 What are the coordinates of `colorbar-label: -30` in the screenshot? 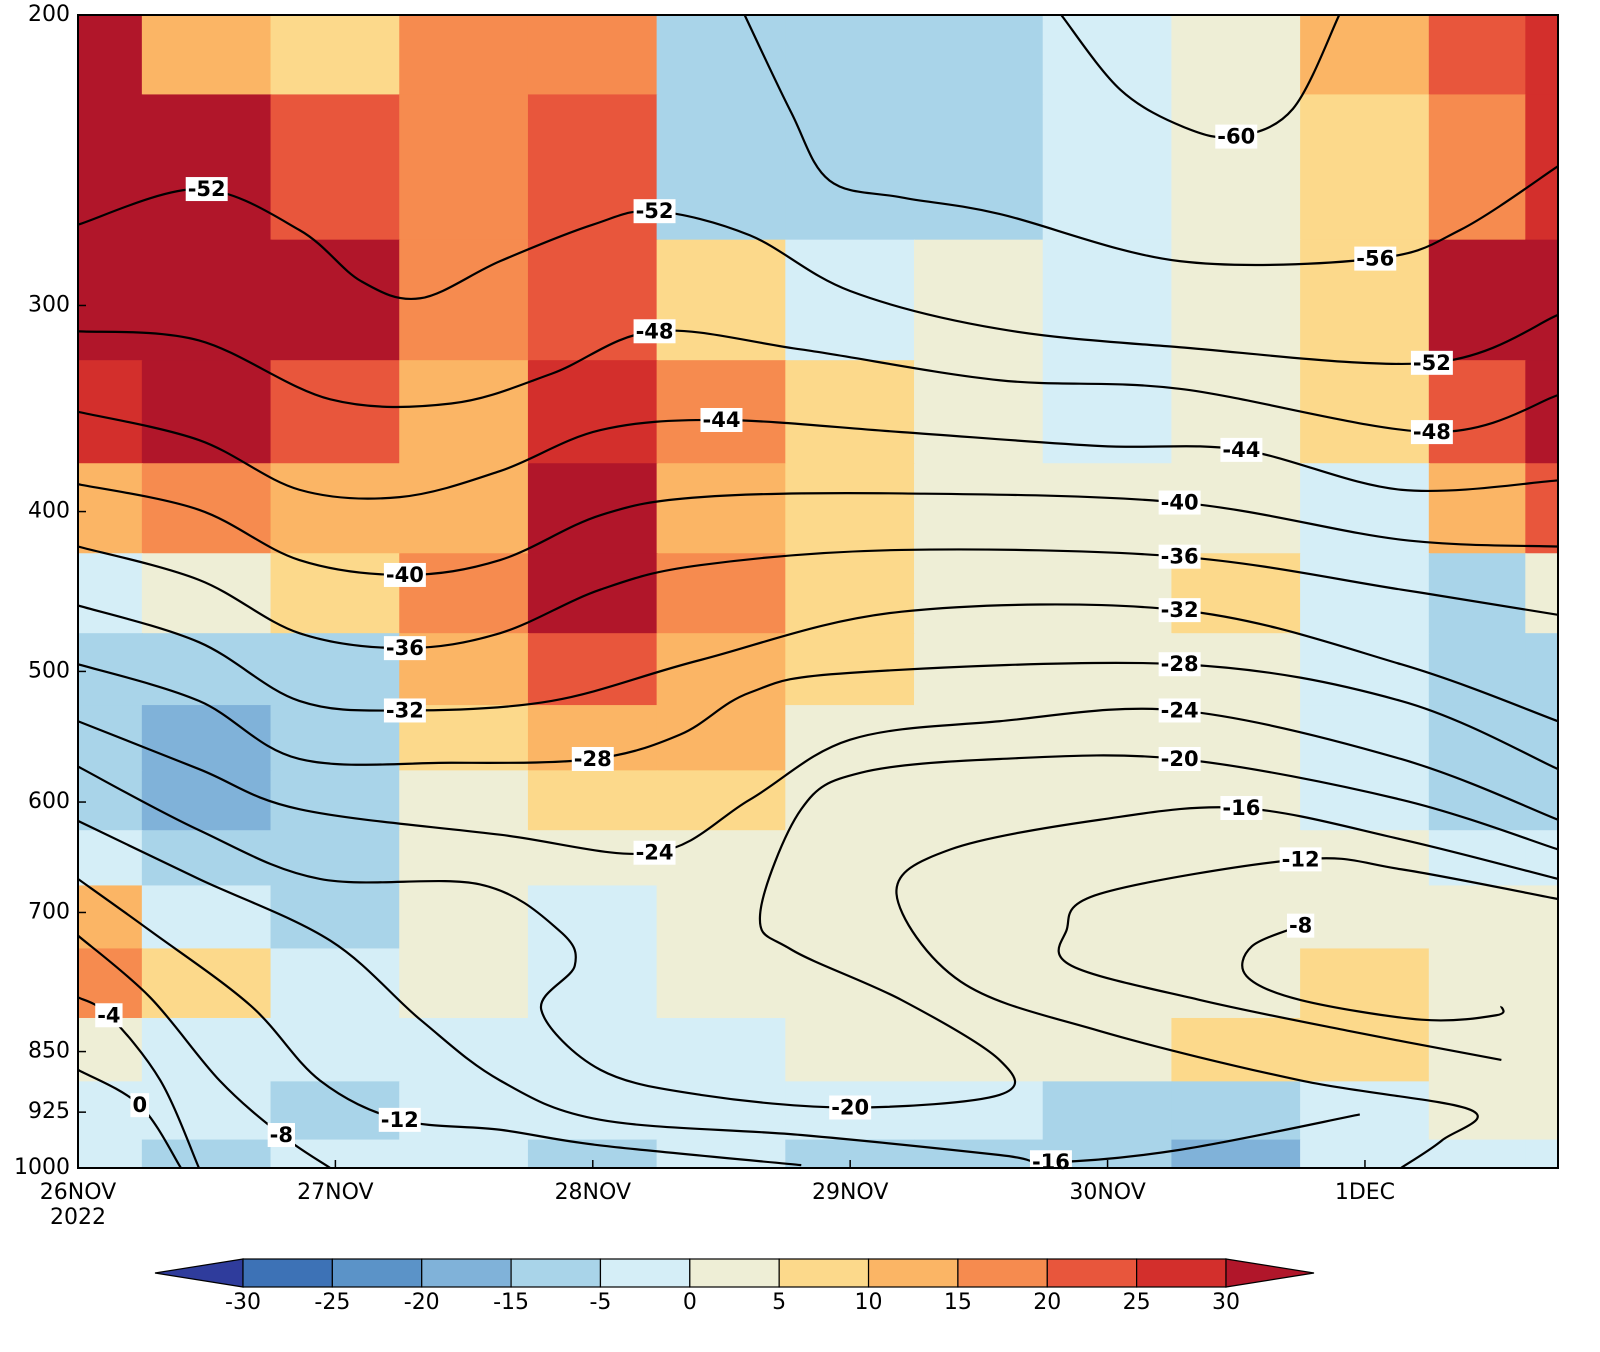 It's located at (243, 1302).